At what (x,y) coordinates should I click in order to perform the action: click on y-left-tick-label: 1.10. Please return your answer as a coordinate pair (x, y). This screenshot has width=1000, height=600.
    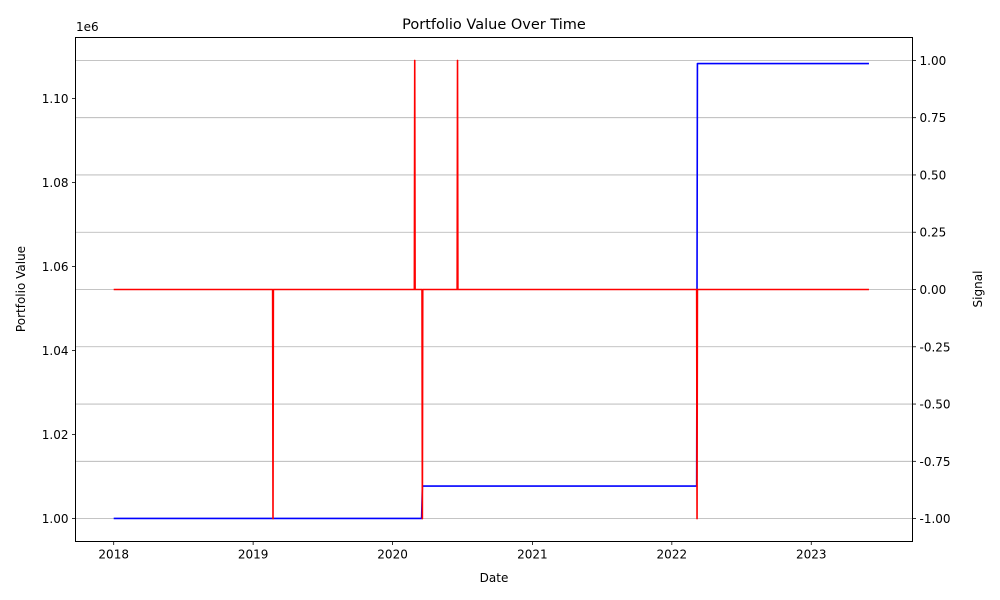
    Looking at the image, I should click on (55, 99).